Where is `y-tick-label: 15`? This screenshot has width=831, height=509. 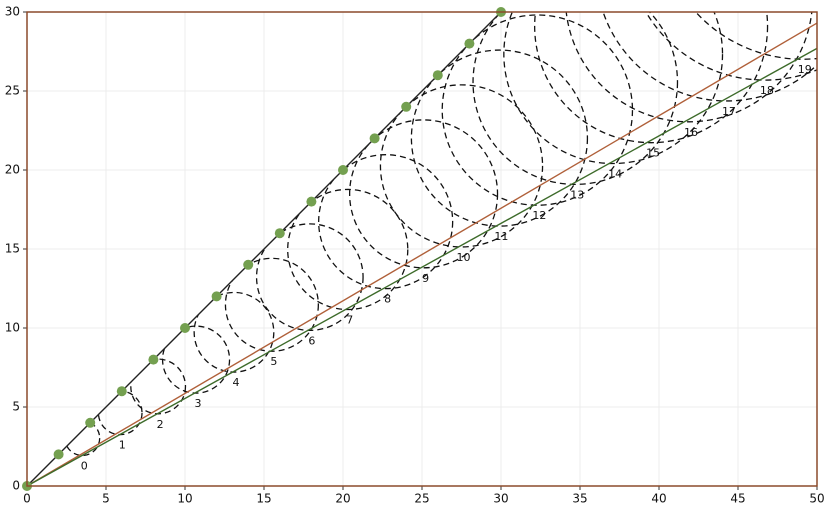
y-tick-label: 15 is located at coordinates (12, 249).